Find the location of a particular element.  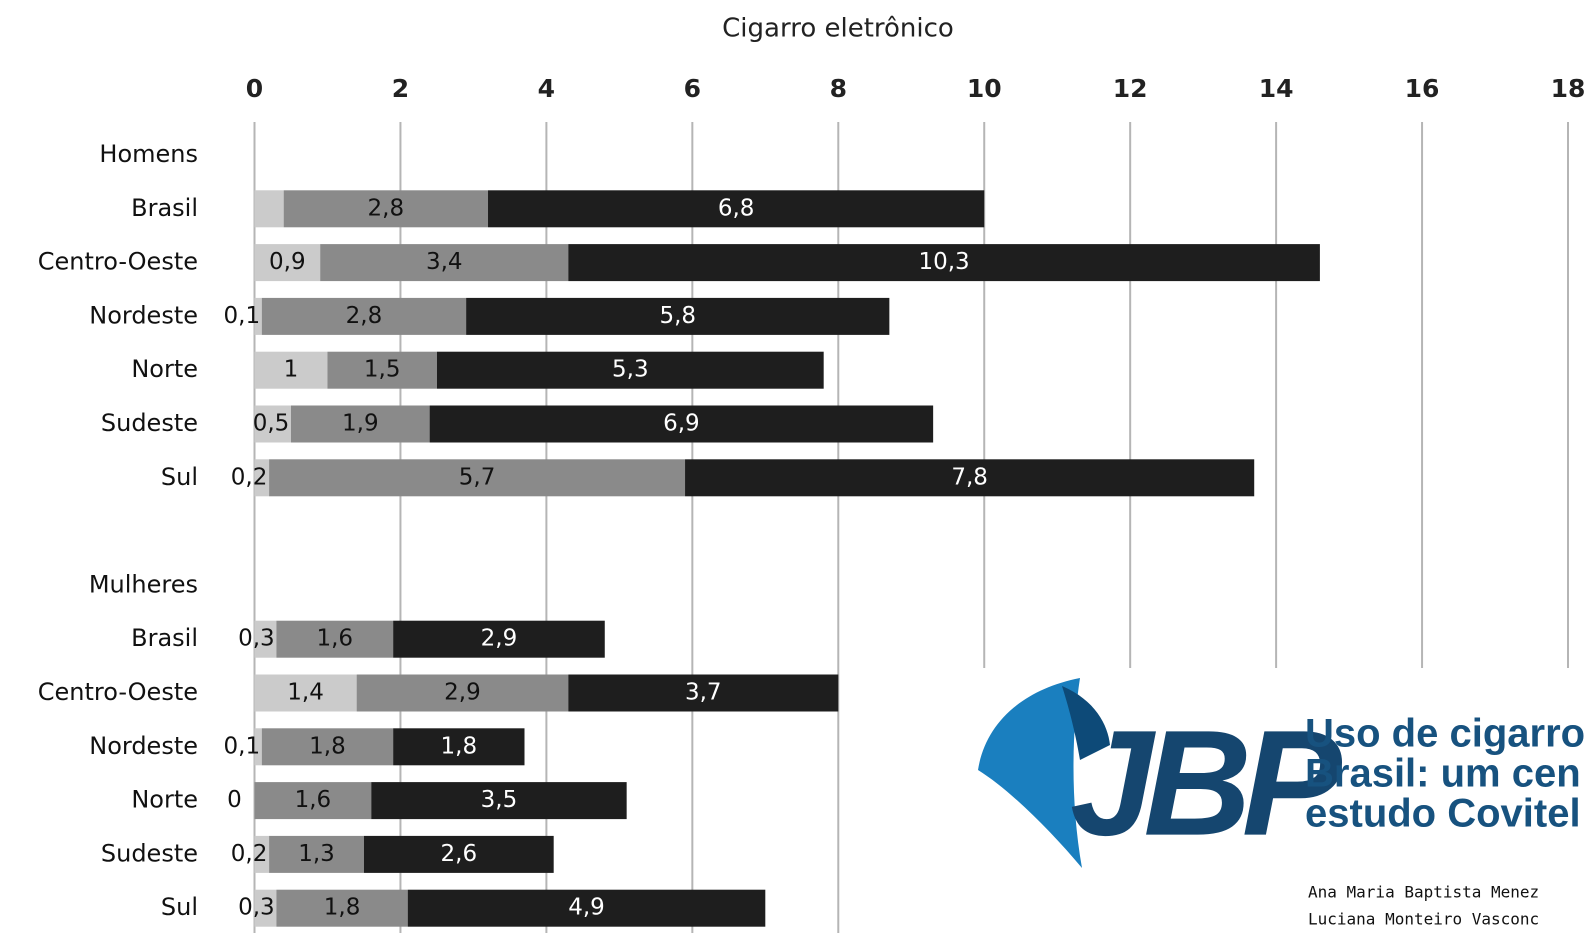

x-tick-label: 2 is located at coordinates (400, 88).